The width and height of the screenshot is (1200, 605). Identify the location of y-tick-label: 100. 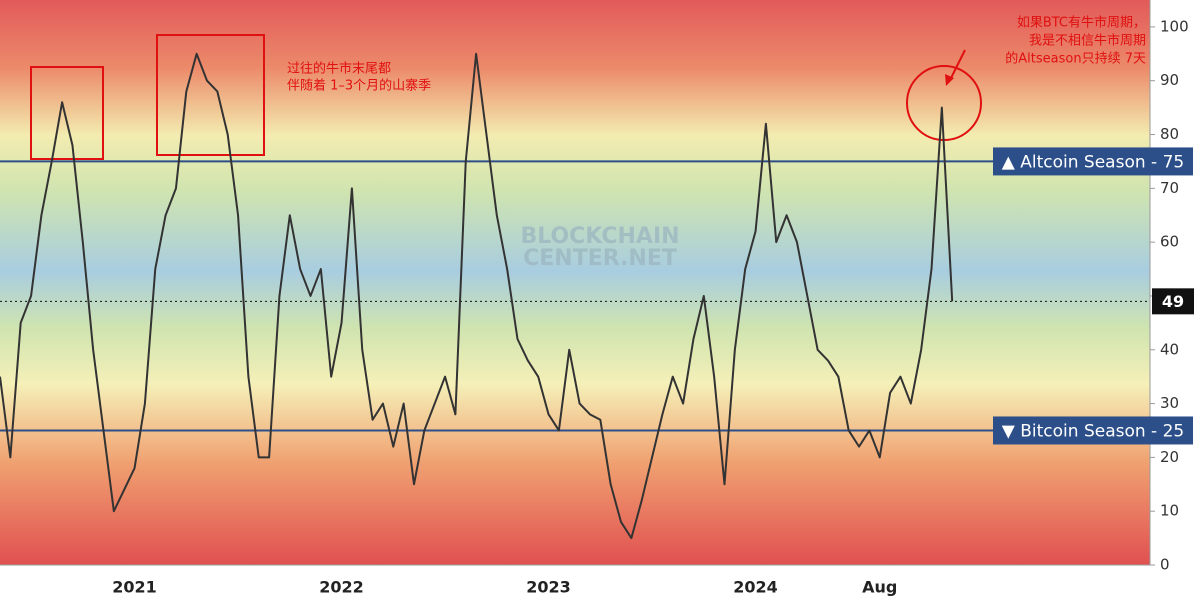
(1174, 26).